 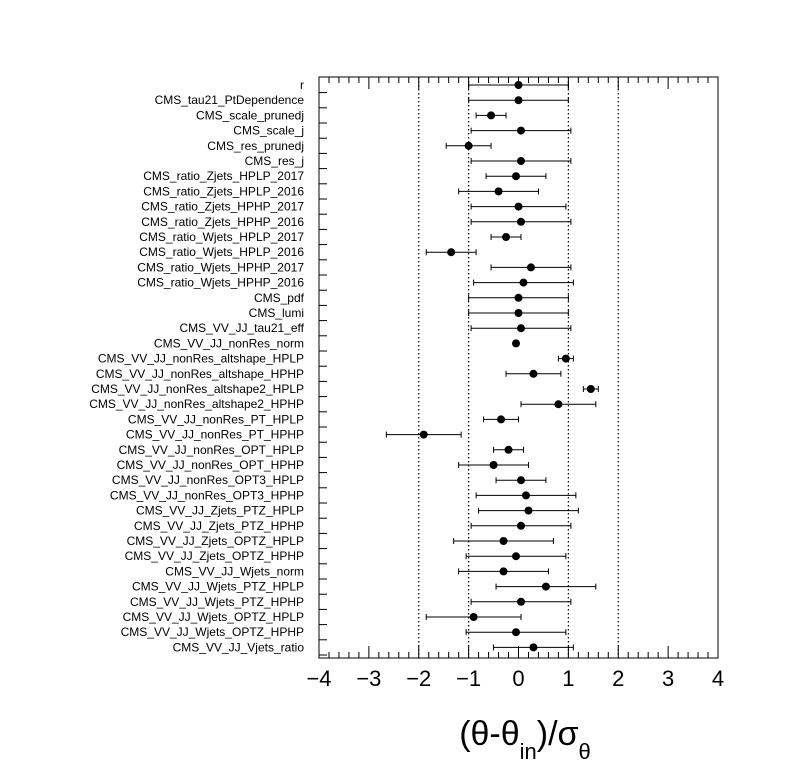 What do you see at coordinates (217, 602) in the screenshot?
I see `parameter-label: CMS_VV_JJ_Wjets_PTZ_HPHP` at bounding box center [217, 602].